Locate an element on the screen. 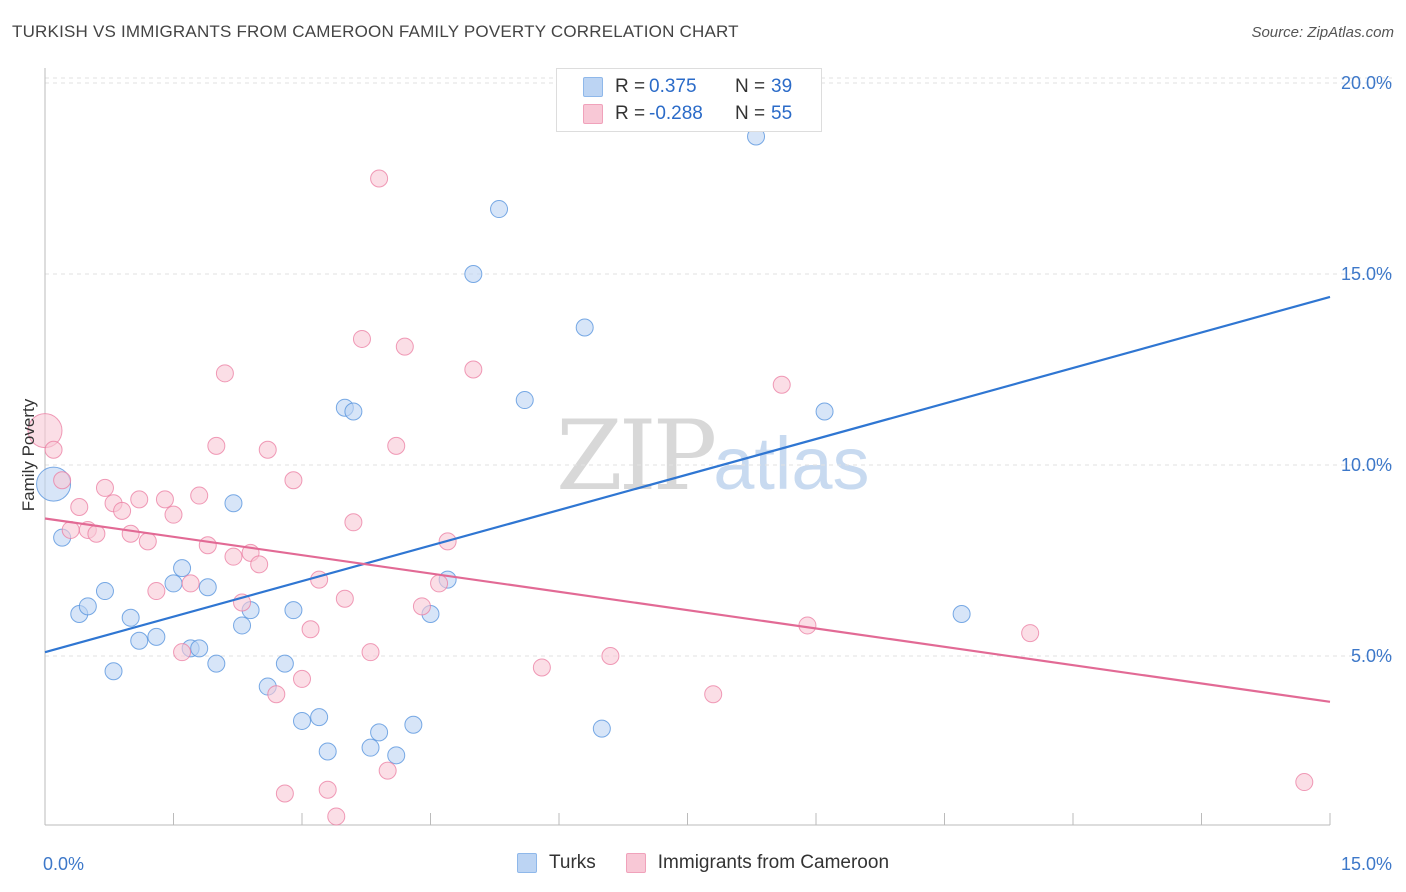 The image size is (1406, 892). series-legend: Turks Immigrants from Cameroon is located at coordinates (703, 863).